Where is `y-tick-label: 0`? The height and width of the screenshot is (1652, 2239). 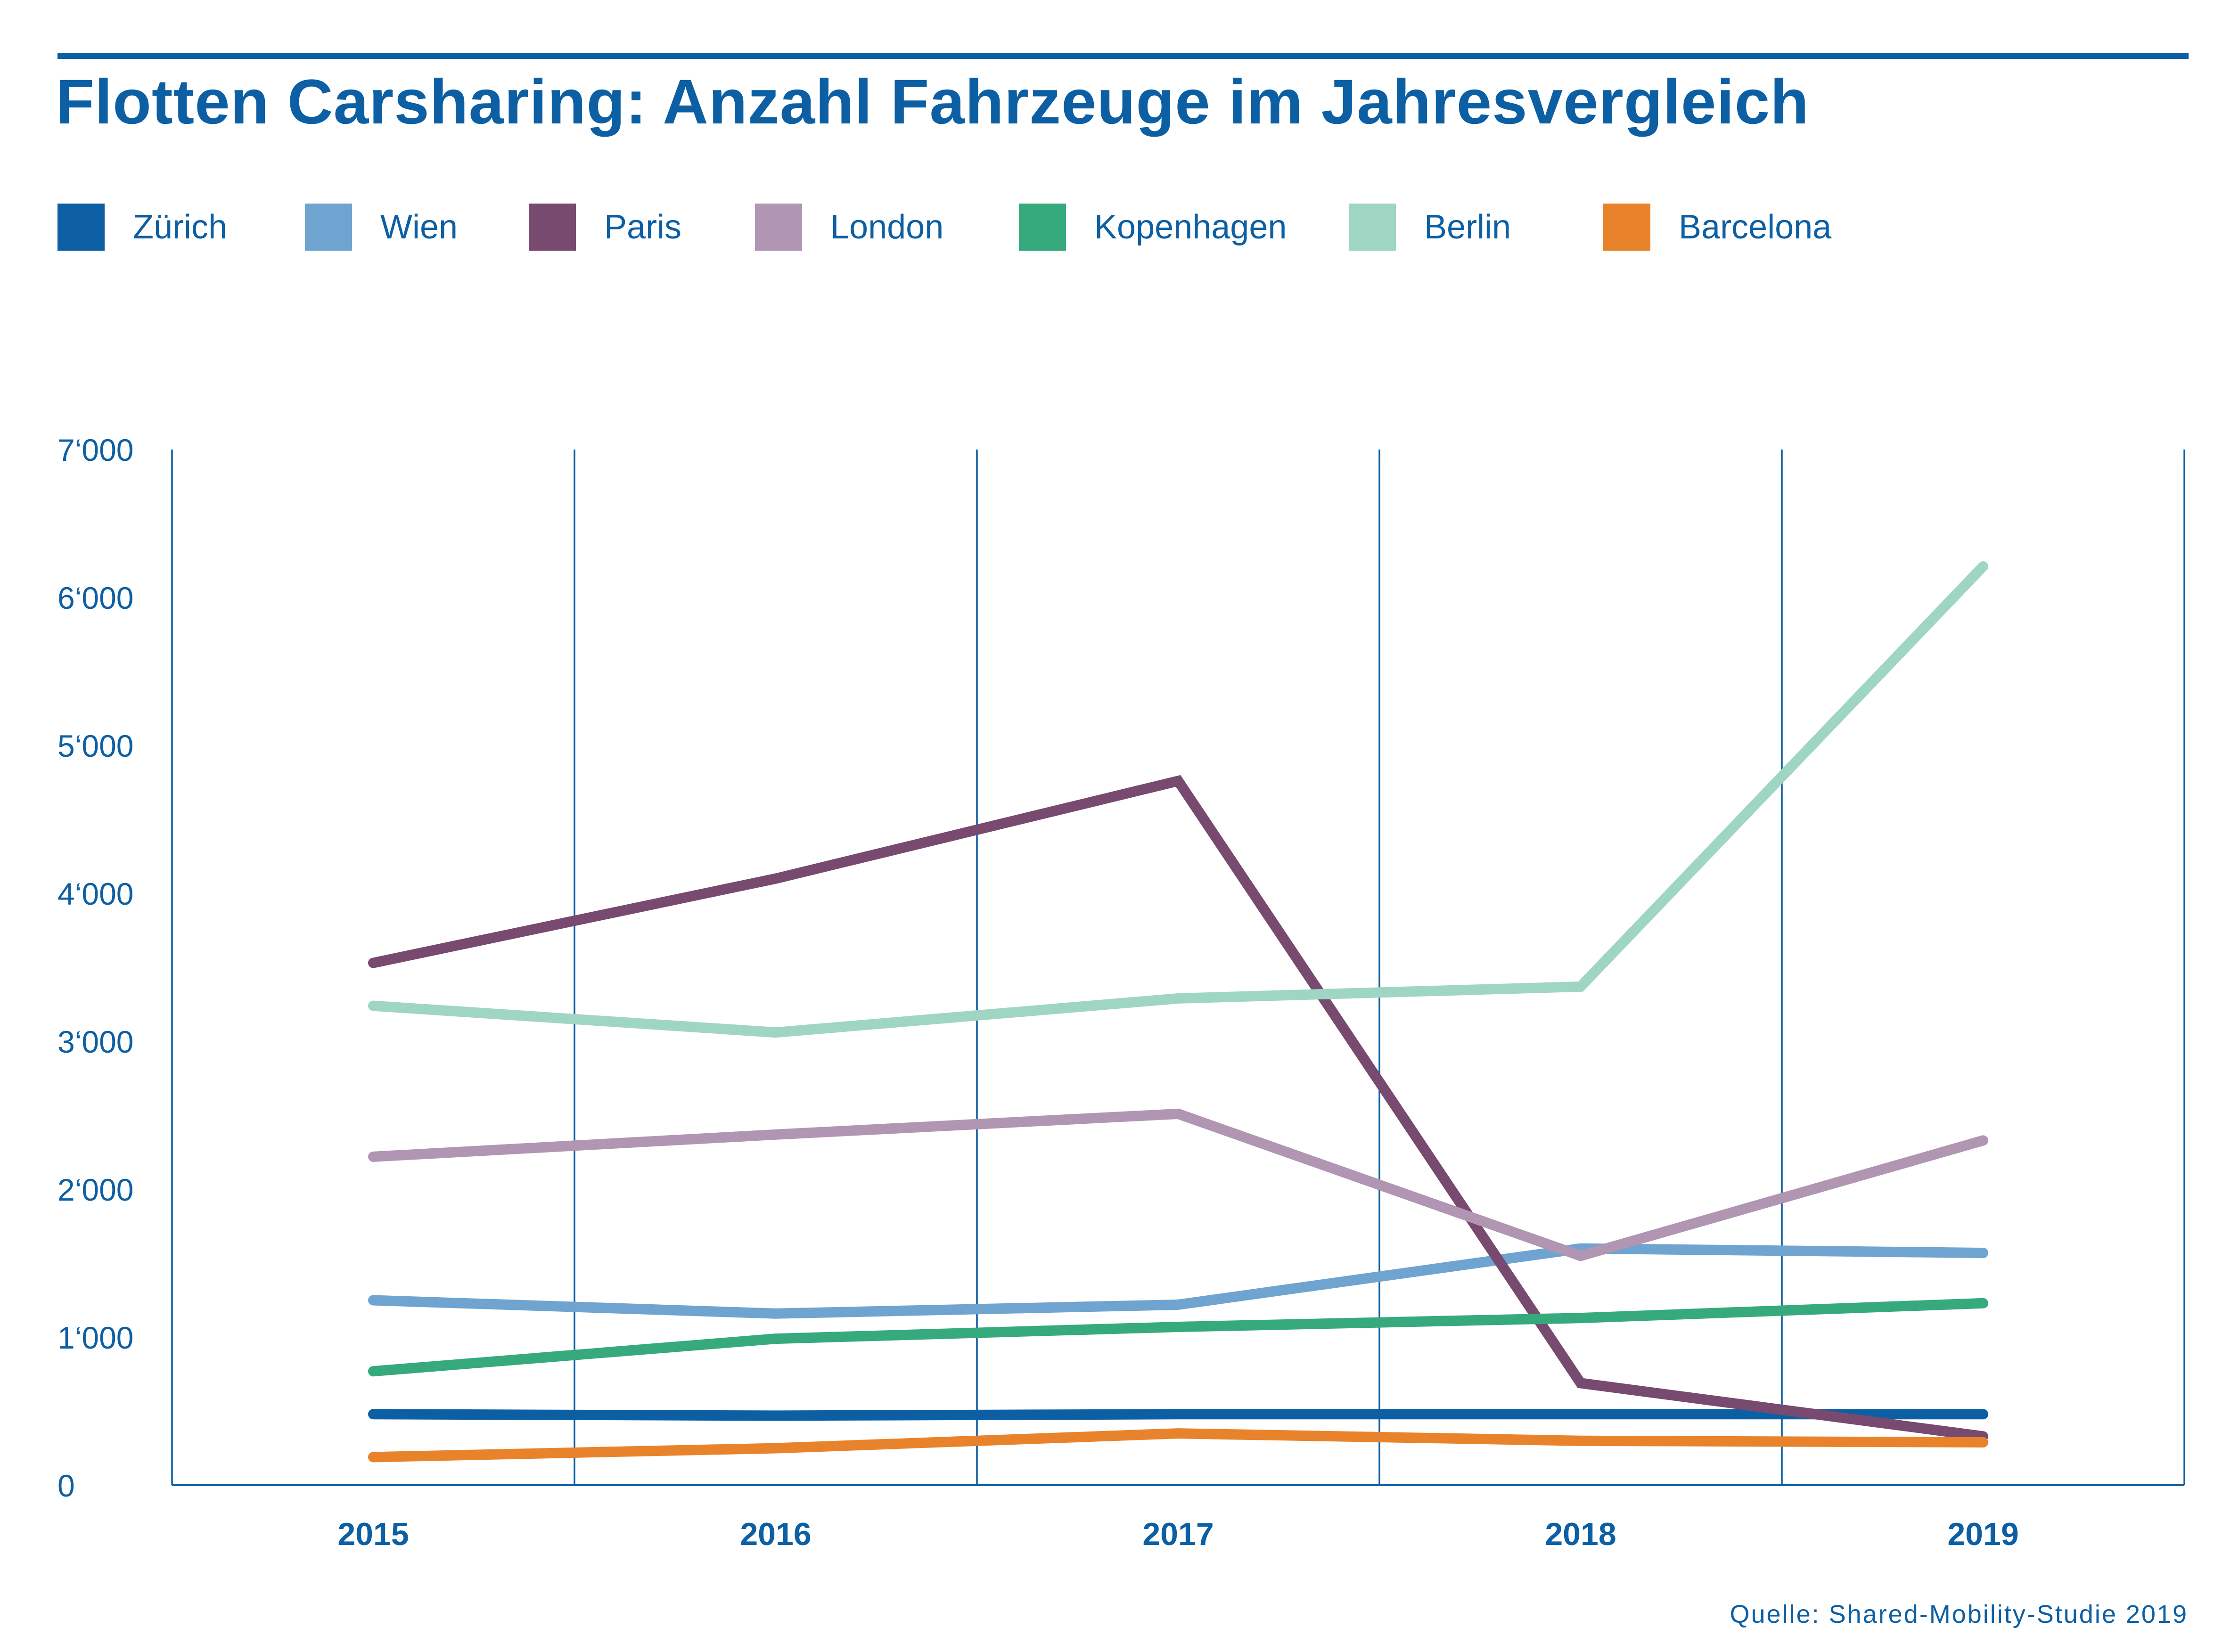
y-tick-label: 0 is located at coordinates (66, 1486).